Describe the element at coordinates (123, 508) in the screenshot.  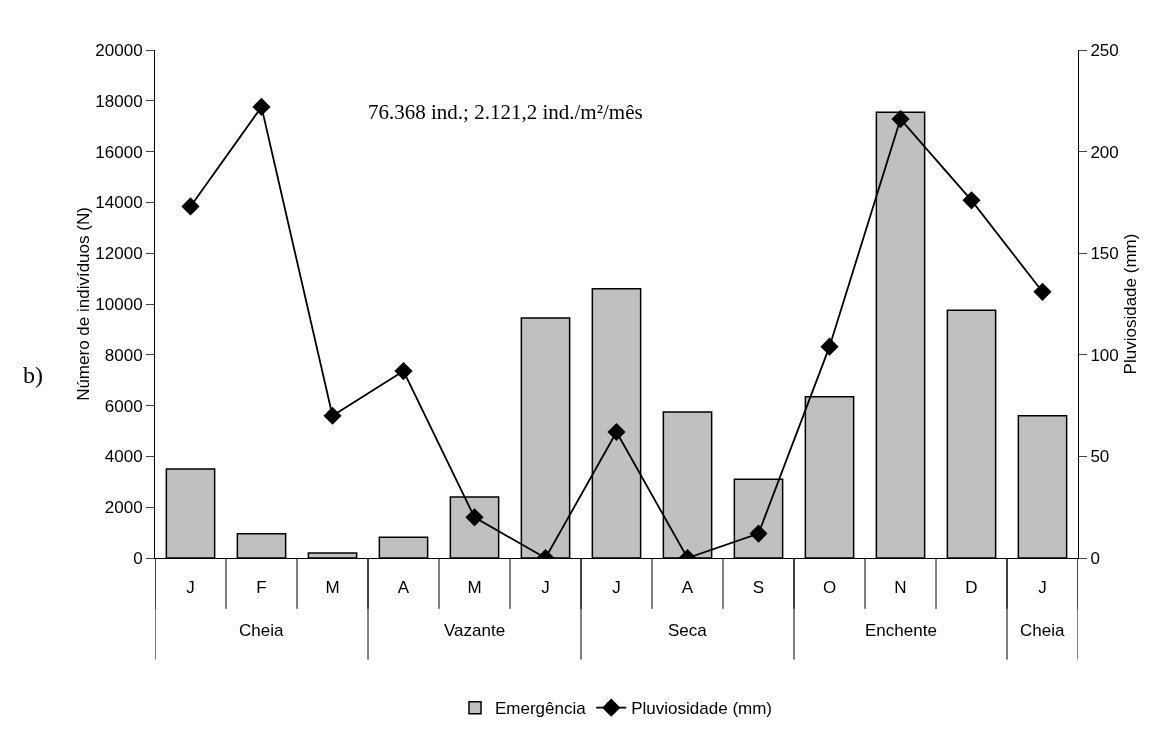
I see `y-tick-label: 2000` at that location.